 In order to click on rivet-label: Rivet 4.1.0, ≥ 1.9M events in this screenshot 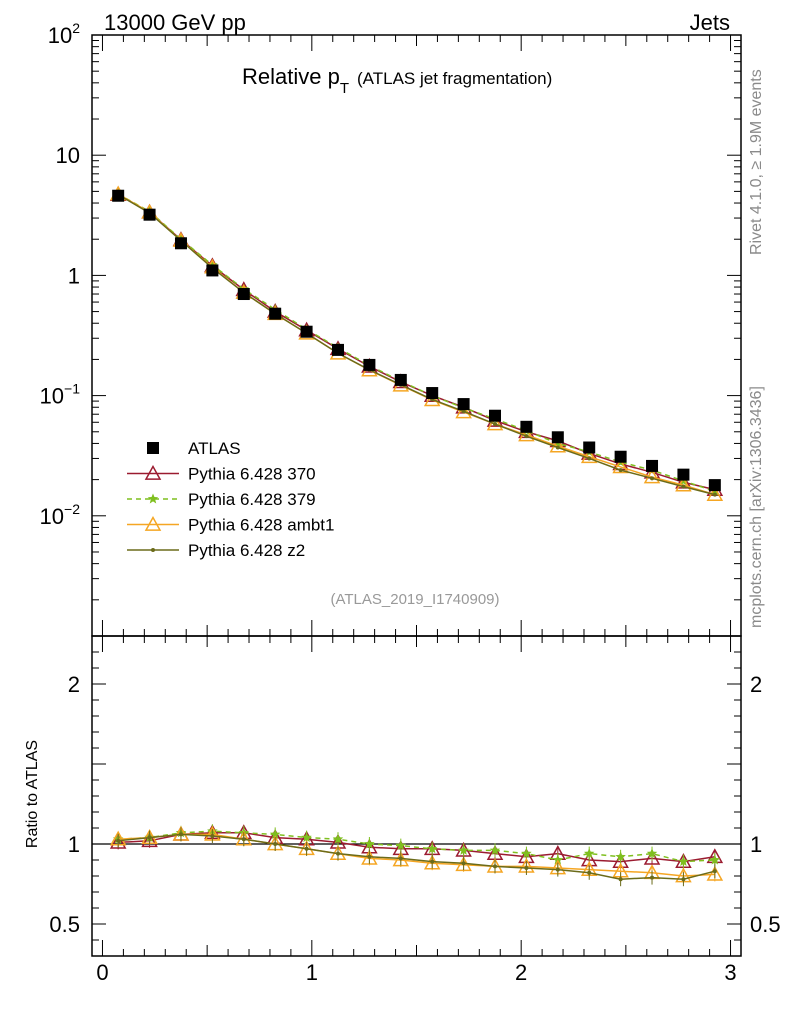, I will do `click(756, 162)`.